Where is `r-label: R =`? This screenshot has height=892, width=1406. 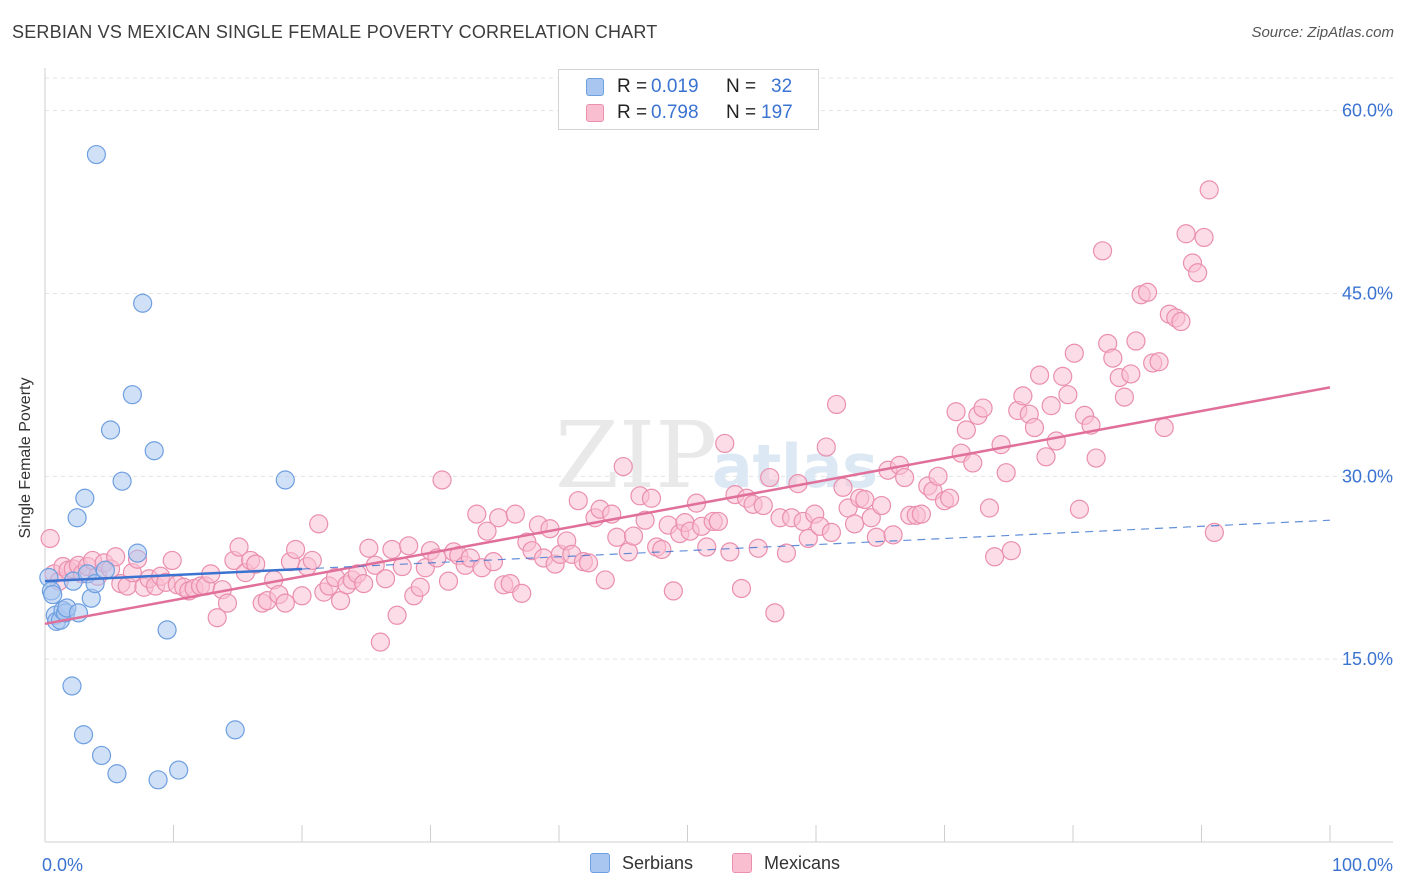 r-label: R = is located at coordinates (632, 86).